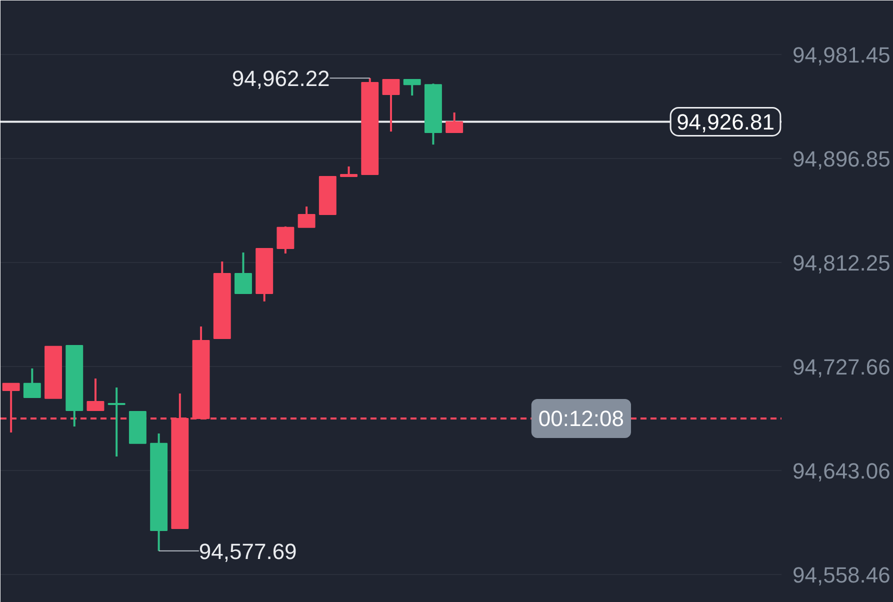 Image resolution: width=893 pixels, height=602 pixels. I want to click on annotation: 00:12:08, so click(581, 418).